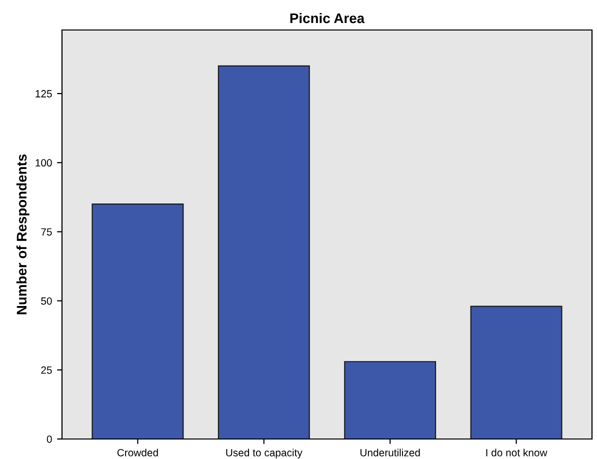 This screenshot has width=597, height=459. I want to click on y-tick-label: 25, so click(46, 370).